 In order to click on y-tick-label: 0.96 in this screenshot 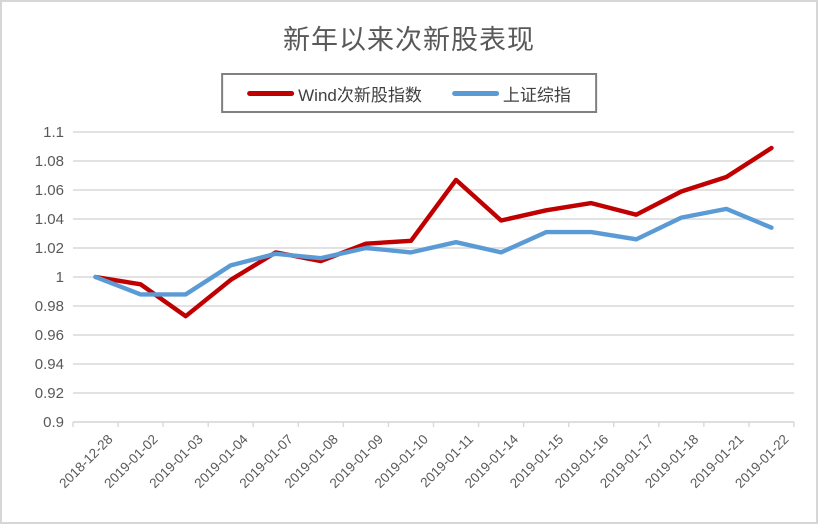, I will do `click(49, 335)`.